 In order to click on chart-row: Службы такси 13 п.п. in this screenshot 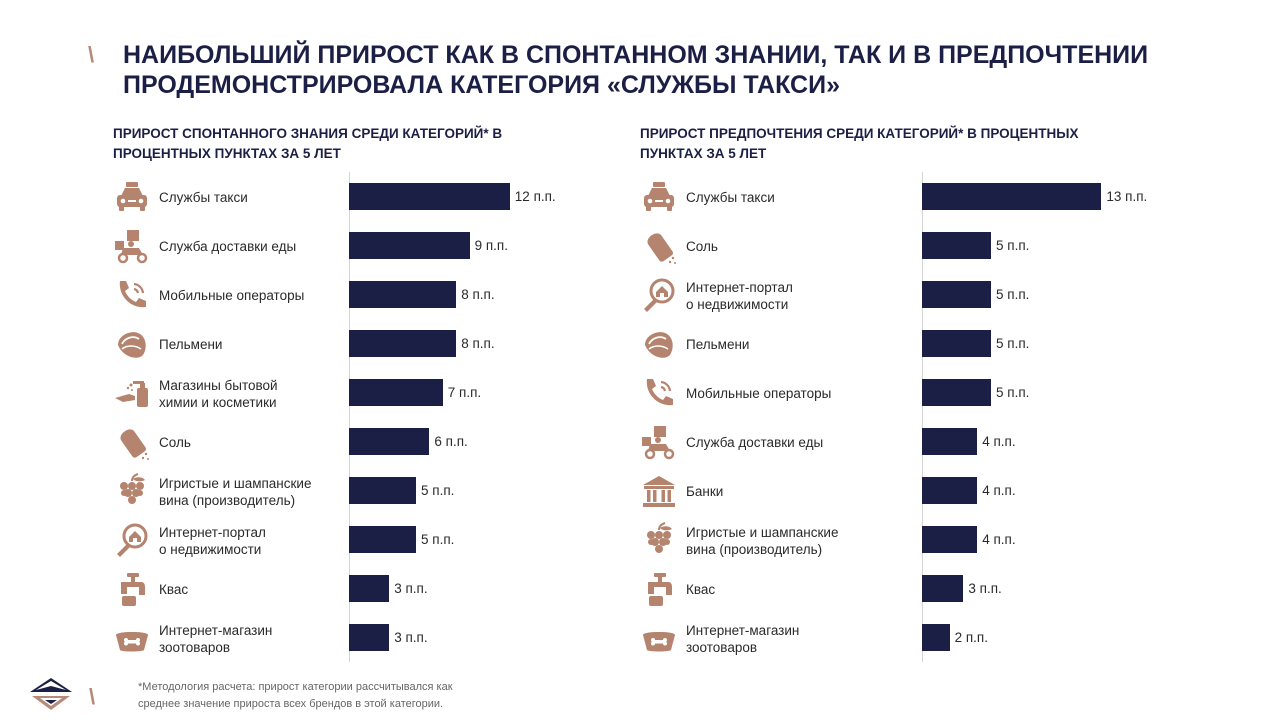, I will do `click(920, 197)`.